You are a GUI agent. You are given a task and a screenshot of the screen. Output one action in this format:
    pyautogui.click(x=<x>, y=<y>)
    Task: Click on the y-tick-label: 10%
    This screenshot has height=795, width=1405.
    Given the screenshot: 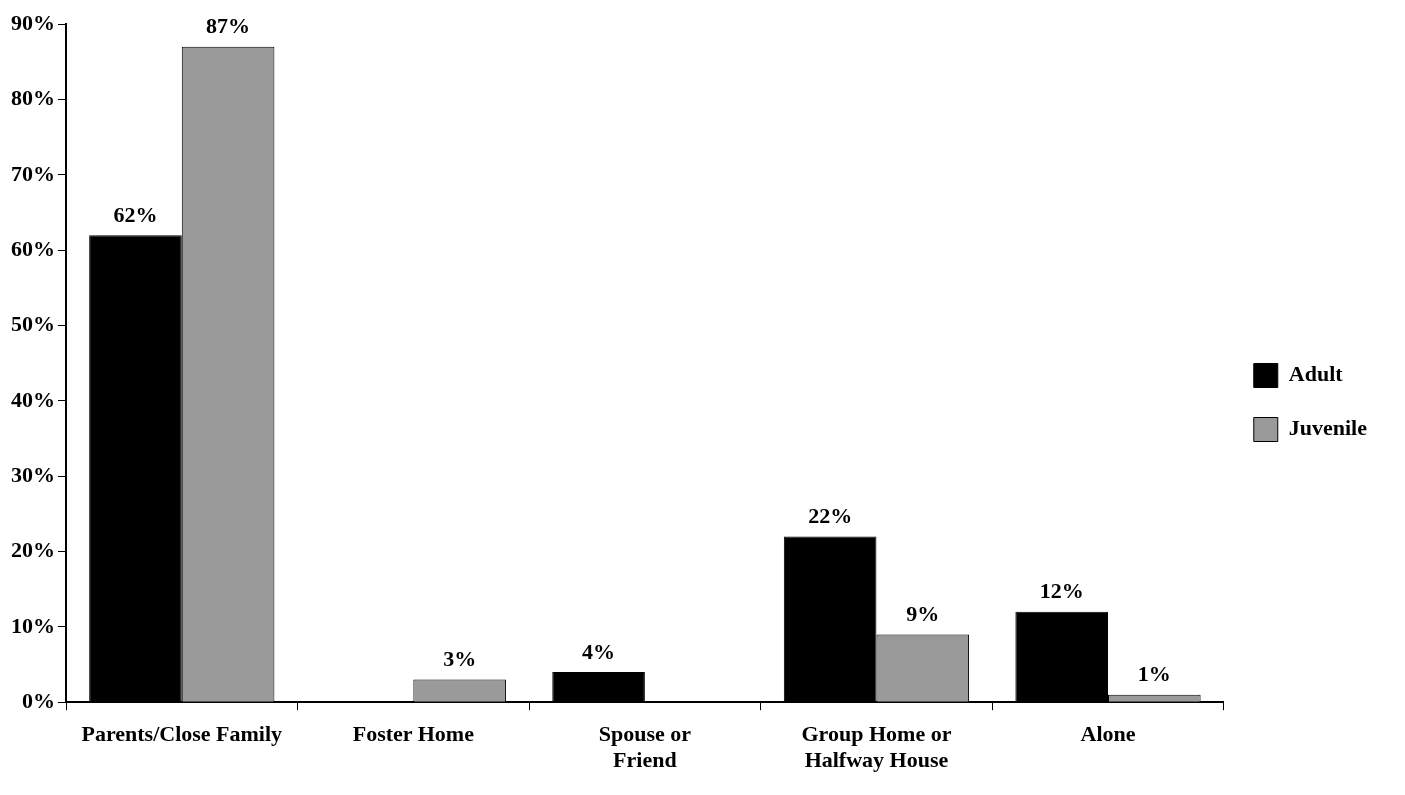 What is the action you would take?
    pyautogui.click(x=33, y=625)
    